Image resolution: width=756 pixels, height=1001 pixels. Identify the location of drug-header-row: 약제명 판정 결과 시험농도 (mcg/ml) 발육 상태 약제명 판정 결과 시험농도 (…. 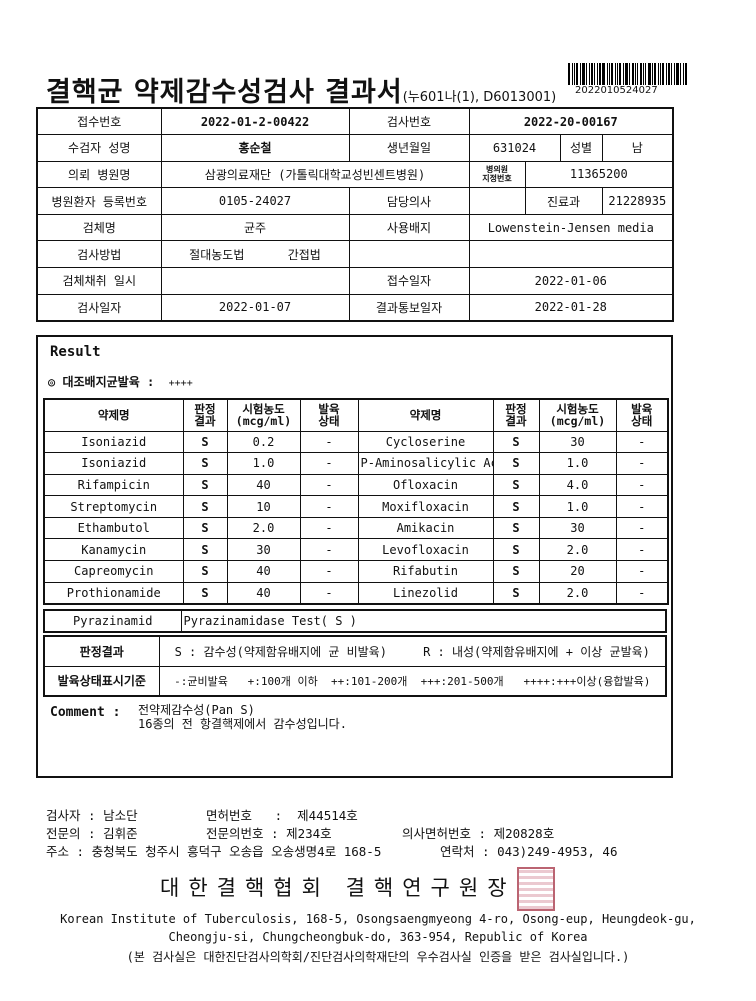
(356, 415).